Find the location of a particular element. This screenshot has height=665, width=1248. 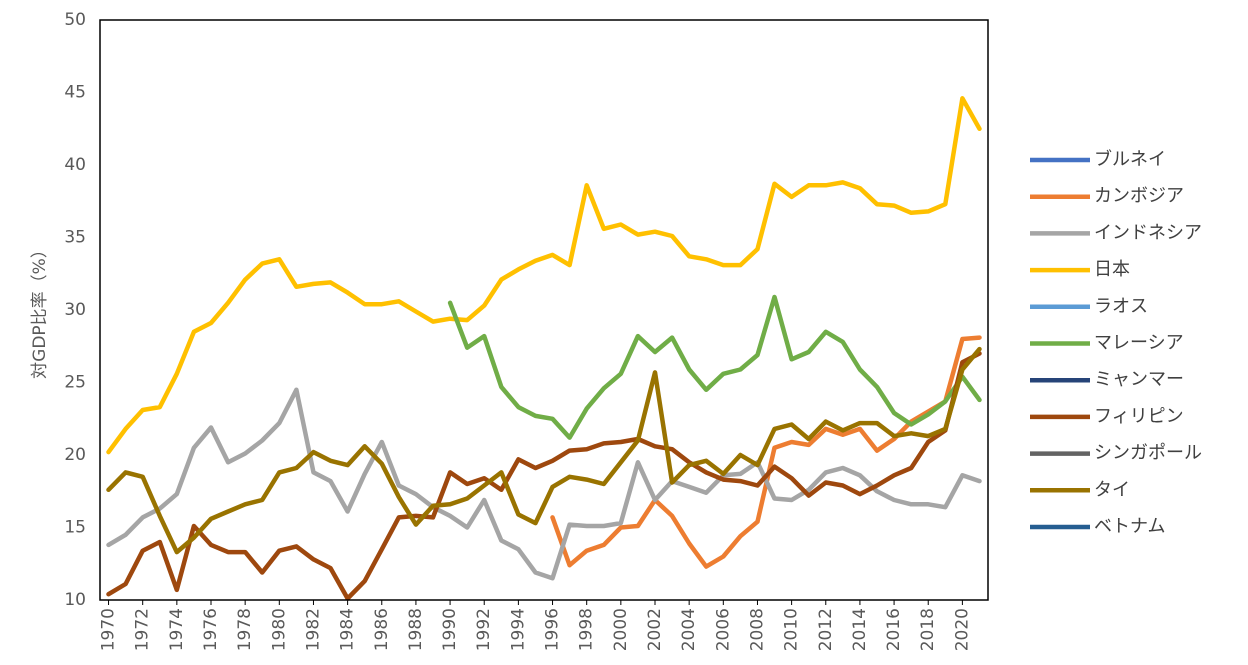

x-tick-label: 1976 is located at coordinates (211, 629).